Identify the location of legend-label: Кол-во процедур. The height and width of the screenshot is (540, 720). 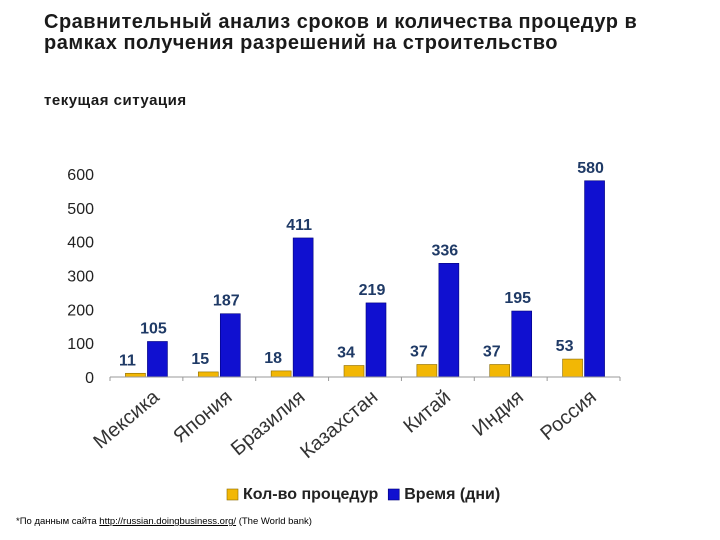
(310, 494).